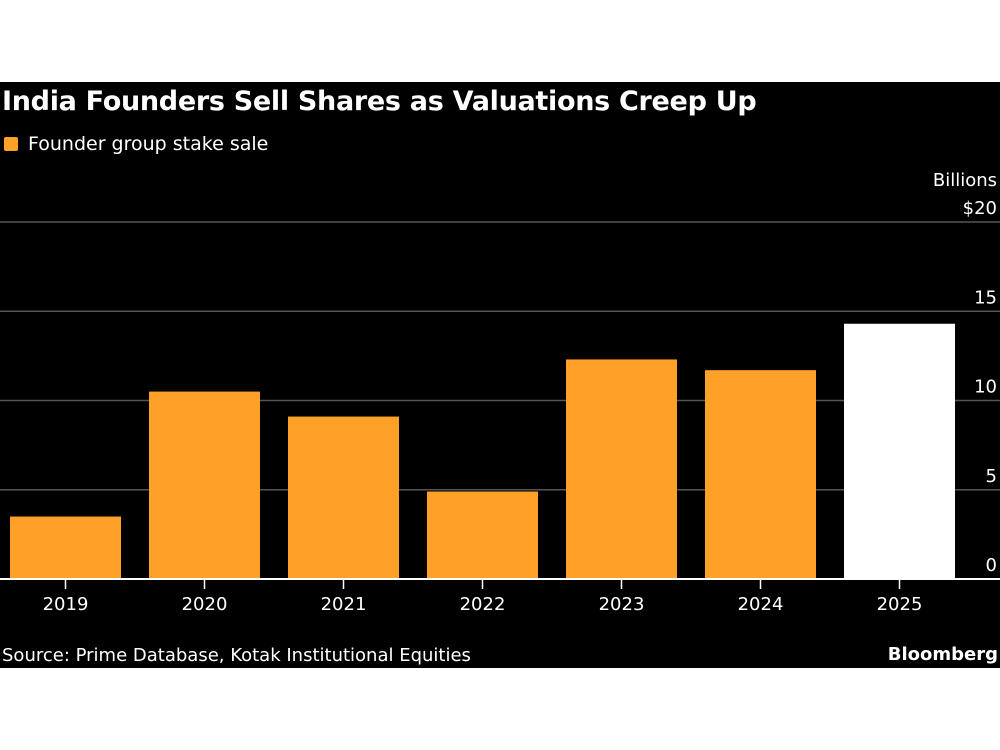  What do you see at coordinates (343, 497) in the screenshot?
I see `bar-2021` at bounding box center [343, 497].